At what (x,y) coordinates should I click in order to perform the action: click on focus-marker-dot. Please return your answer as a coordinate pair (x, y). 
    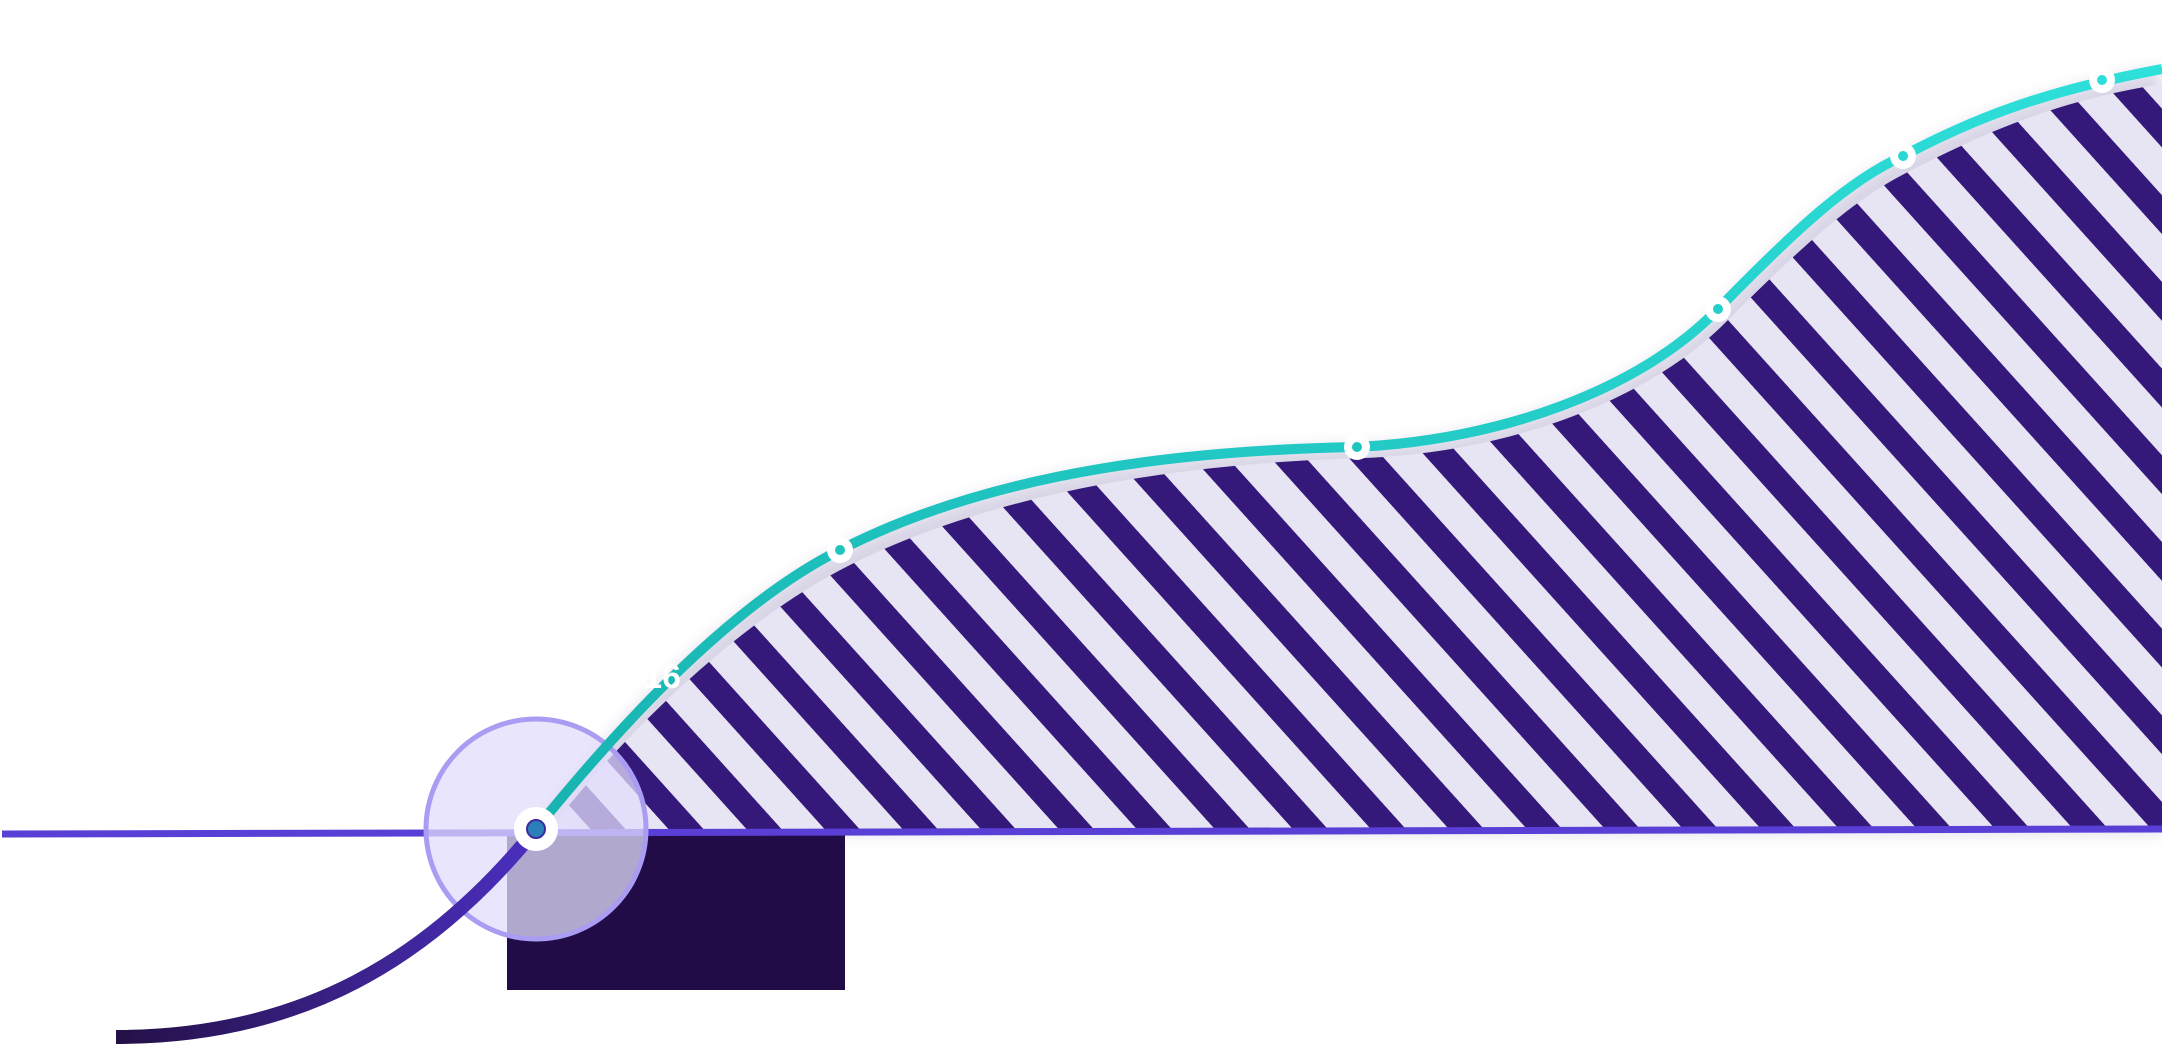
    Looking at the image, I should click on (536, 829).